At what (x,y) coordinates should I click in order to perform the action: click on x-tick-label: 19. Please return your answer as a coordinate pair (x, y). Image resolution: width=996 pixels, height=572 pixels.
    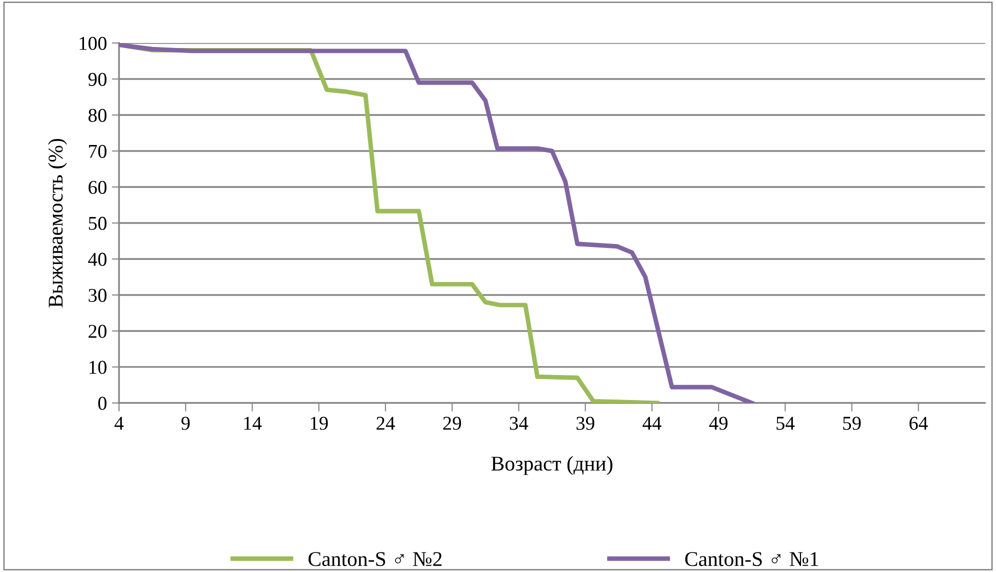
    Looking at the image, I should click on (319, 423).